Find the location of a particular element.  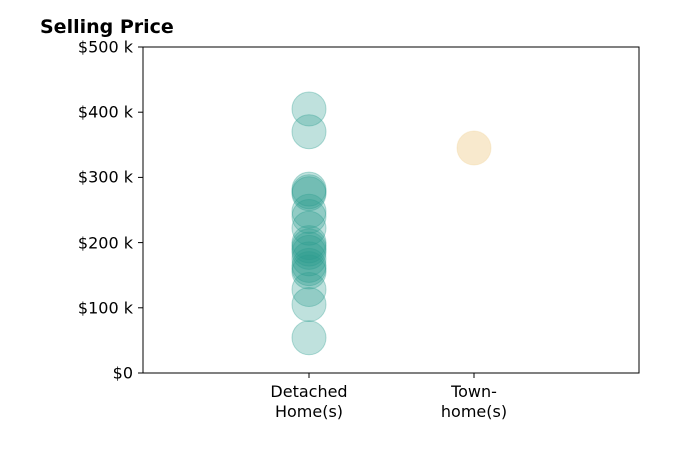

x-tick-label: Detached Home(s) is located at coordinates (309, 402).